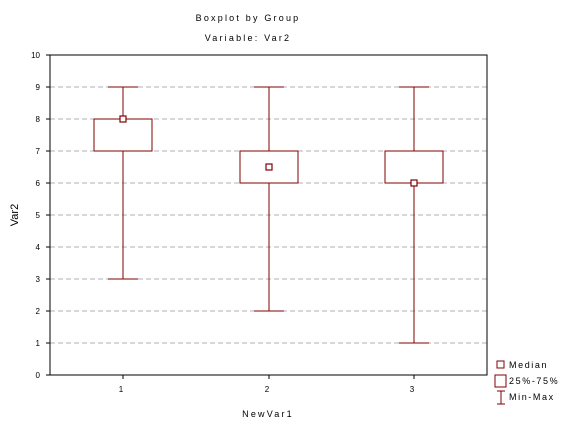  Describe the element at coordinates (35, 55) in the screenshot. I see `y-tick-label: 10` at that location.